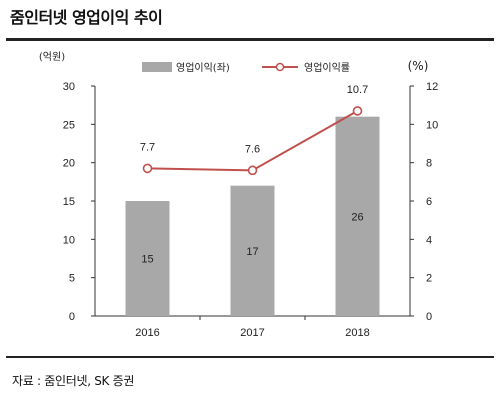 This screenshot has height=404, width=500. I want to click on left-tick-label: 10, so click(69, 240).